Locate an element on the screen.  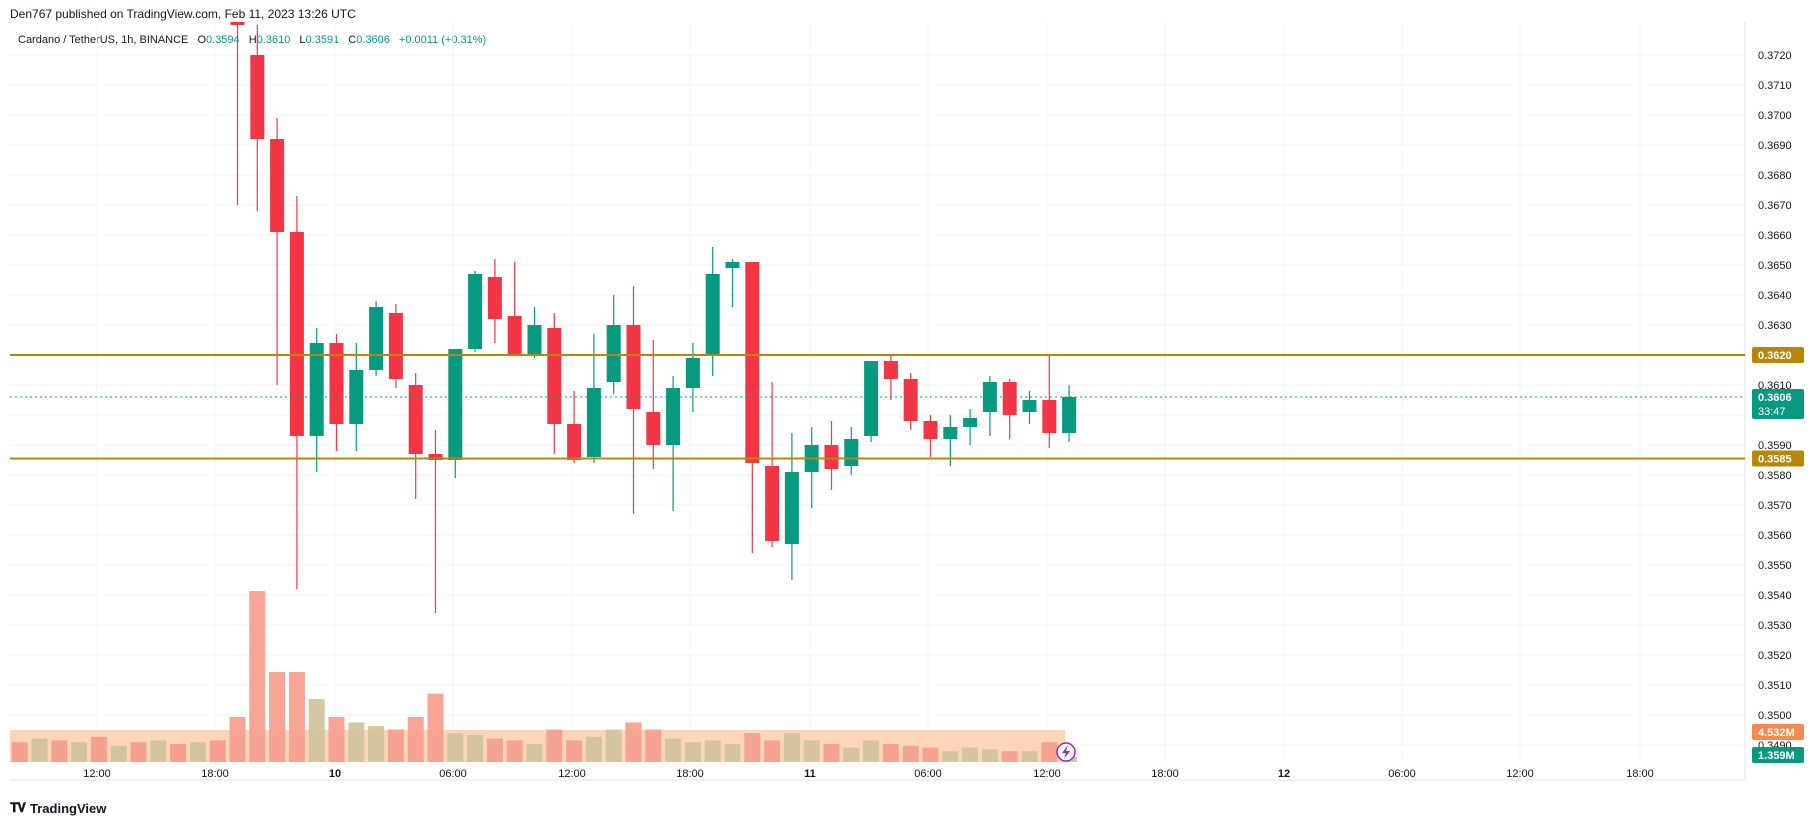
current-price-tag-bg is located at coordinates (1778, 404).